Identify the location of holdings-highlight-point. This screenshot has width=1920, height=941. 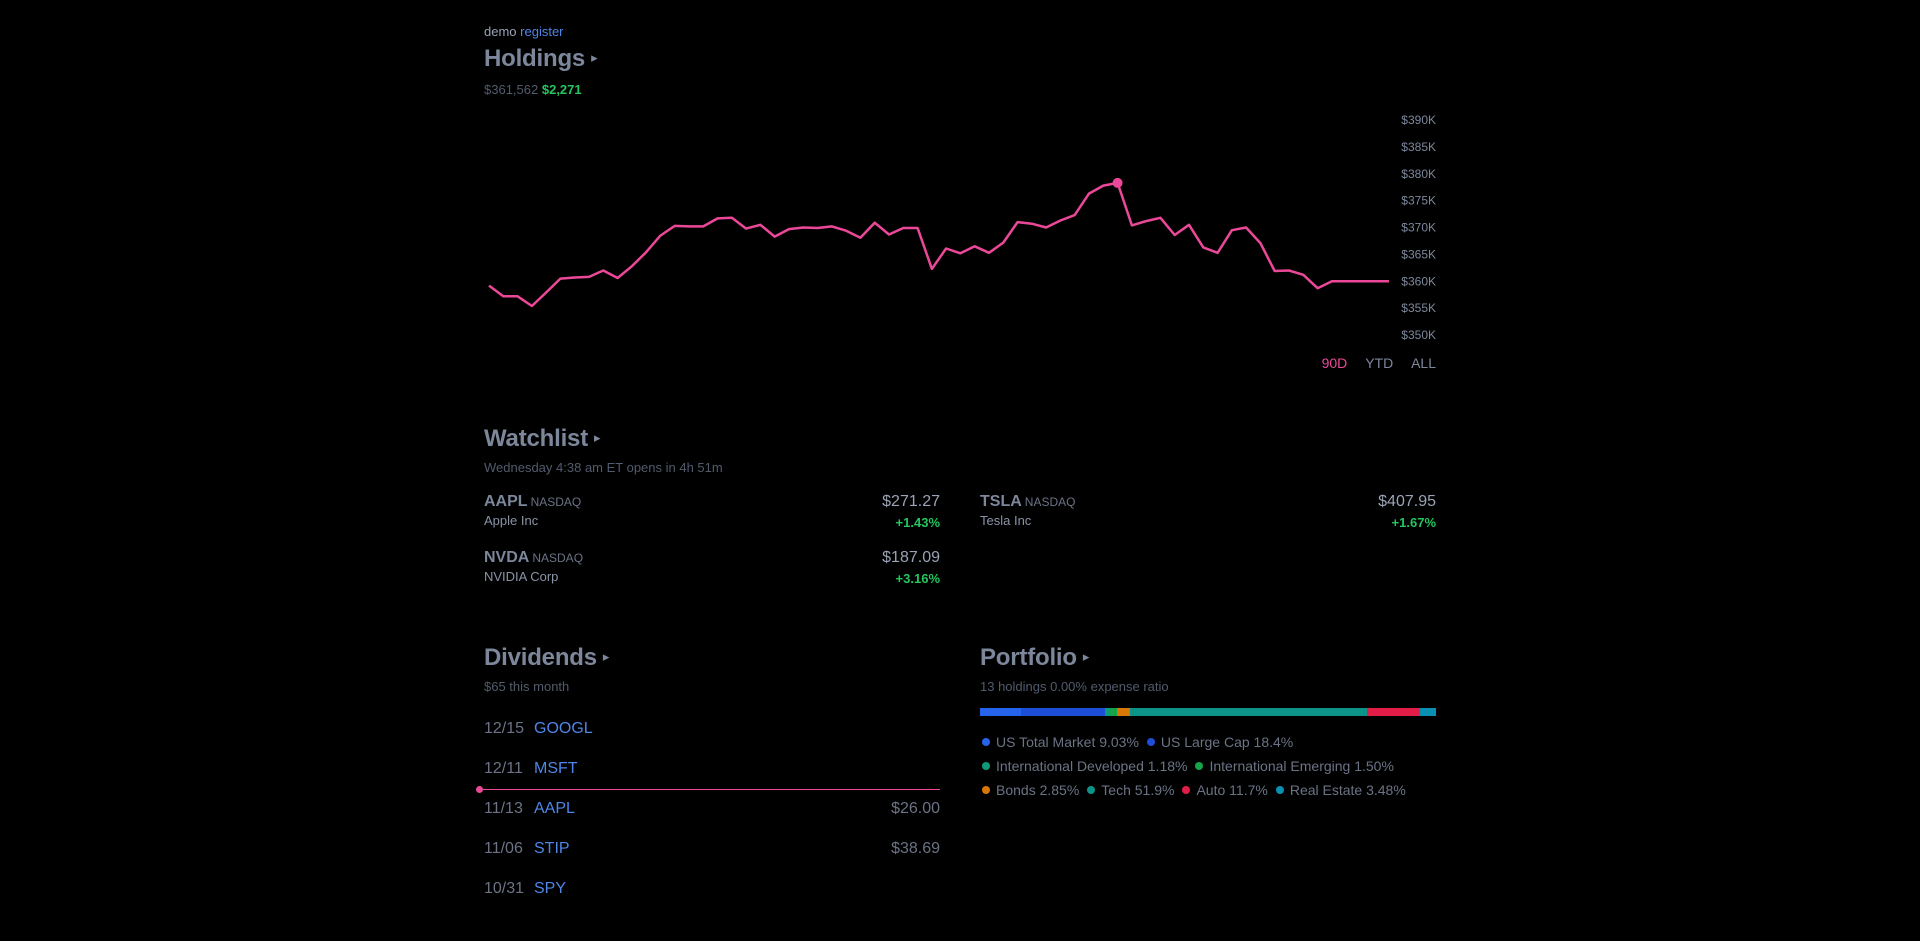
(1117, 182).